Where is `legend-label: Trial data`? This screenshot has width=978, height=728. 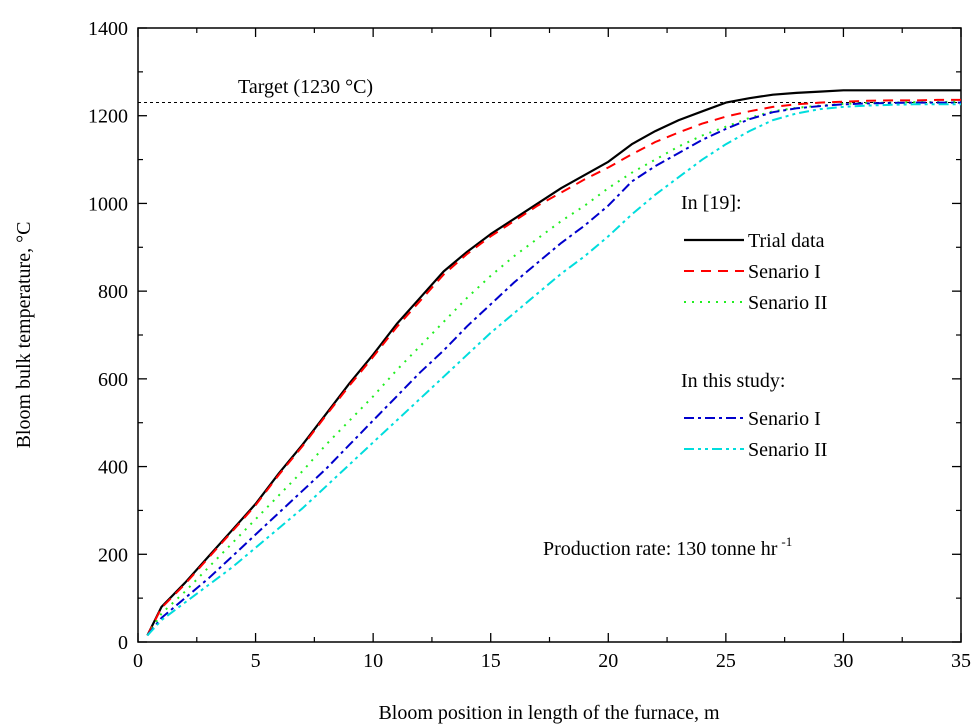 legend-label: Trial data is located at coordinates (786, 241).